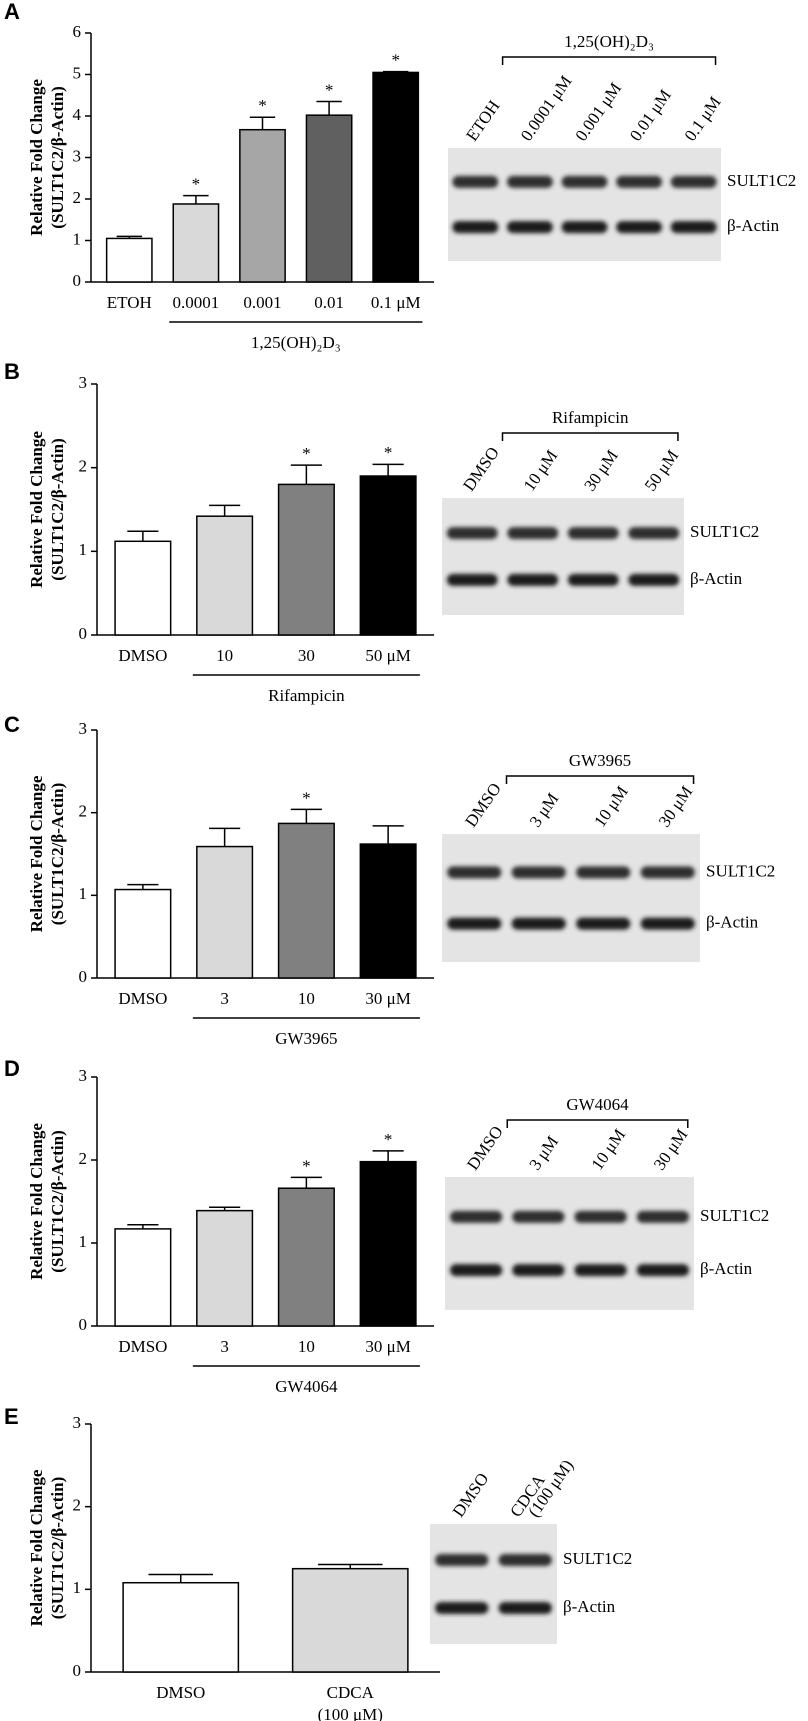  What do you see at coordinates (387, 655) in the screenshot?
I see `x-tick-label: 50 μM` at bounding box center [387, 655].